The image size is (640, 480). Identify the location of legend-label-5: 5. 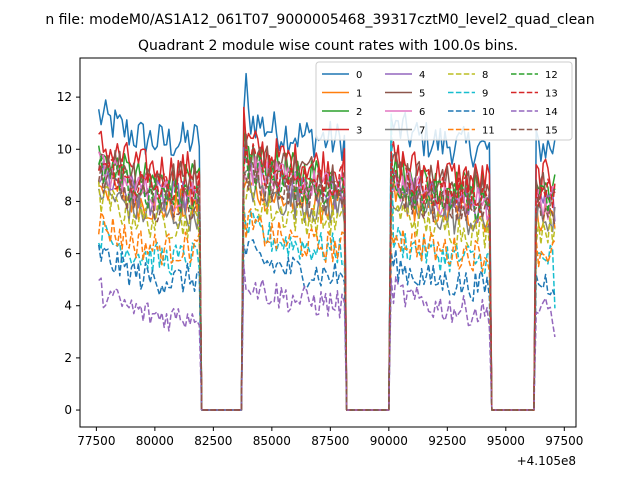
(422, 94).